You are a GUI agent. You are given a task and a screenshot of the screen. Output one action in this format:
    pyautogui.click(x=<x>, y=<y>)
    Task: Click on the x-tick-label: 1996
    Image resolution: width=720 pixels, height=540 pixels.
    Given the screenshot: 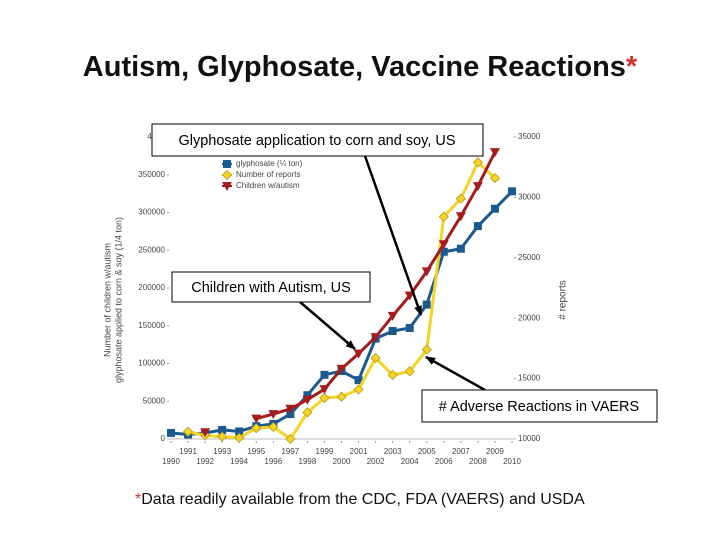 What is the action you would take?
    pyautogui.click(x=273, y=461)
    